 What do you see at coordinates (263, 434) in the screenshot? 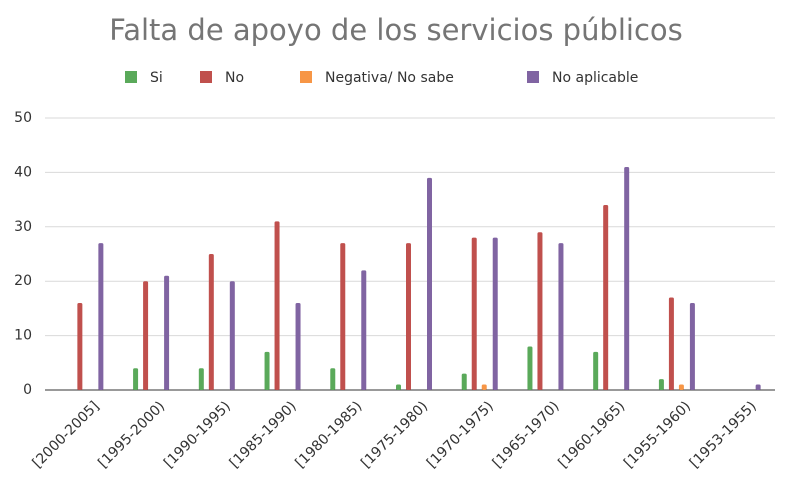
I see `x-tick-label: [1985-1990)` at bounding box center [263, 434].